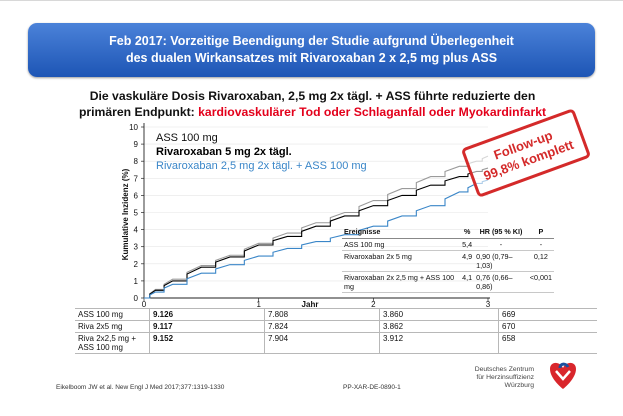 This screenshot has width=623, height=416. Describe the element at coordinates (136, 213) in the screenshot. I see `y-tick-label: 5` at that location.